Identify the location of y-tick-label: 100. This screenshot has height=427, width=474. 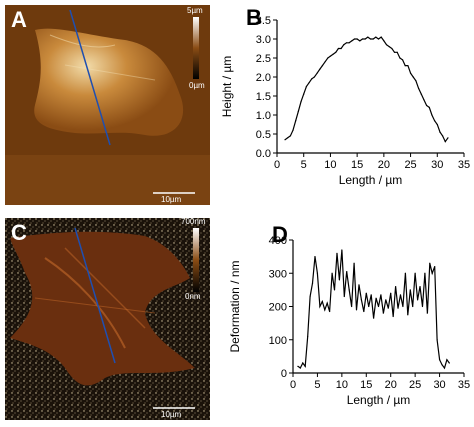
(278, 341).